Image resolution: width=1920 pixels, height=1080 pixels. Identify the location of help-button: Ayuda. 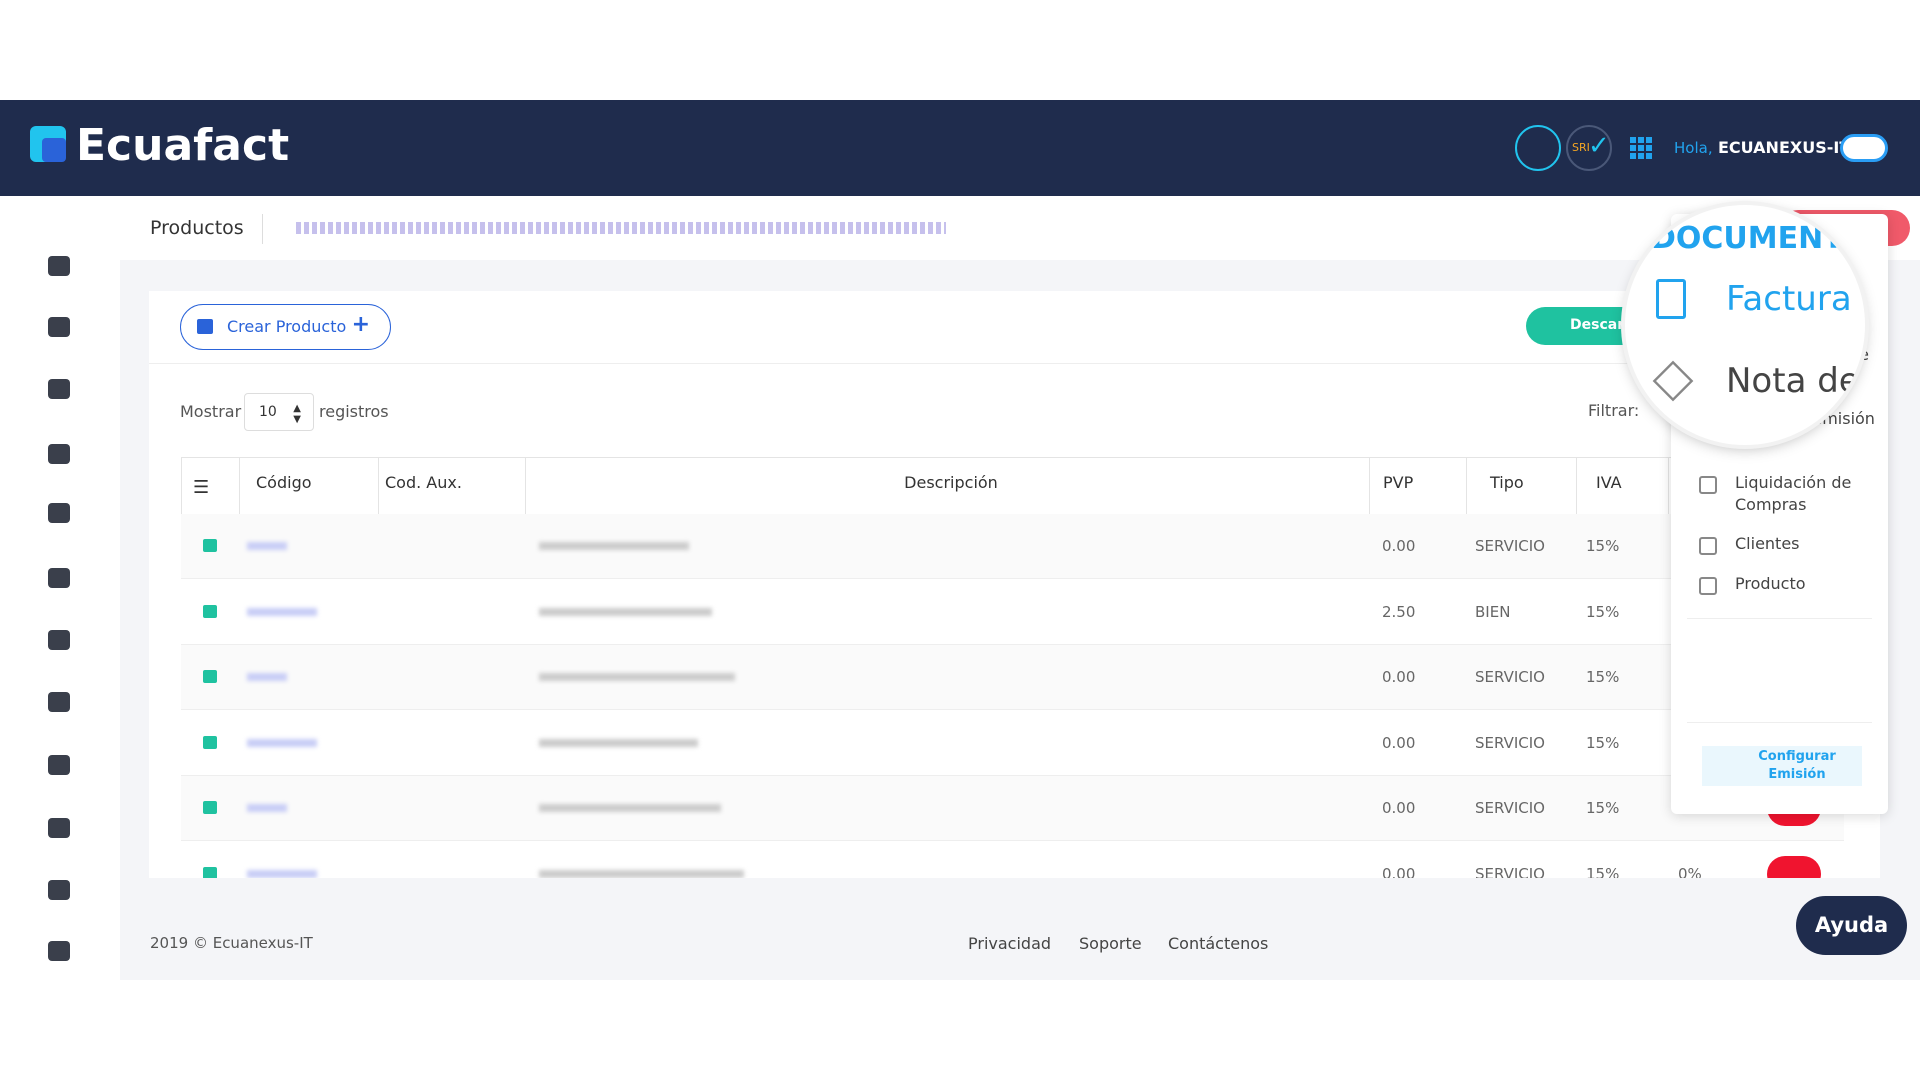
(1851, 925).